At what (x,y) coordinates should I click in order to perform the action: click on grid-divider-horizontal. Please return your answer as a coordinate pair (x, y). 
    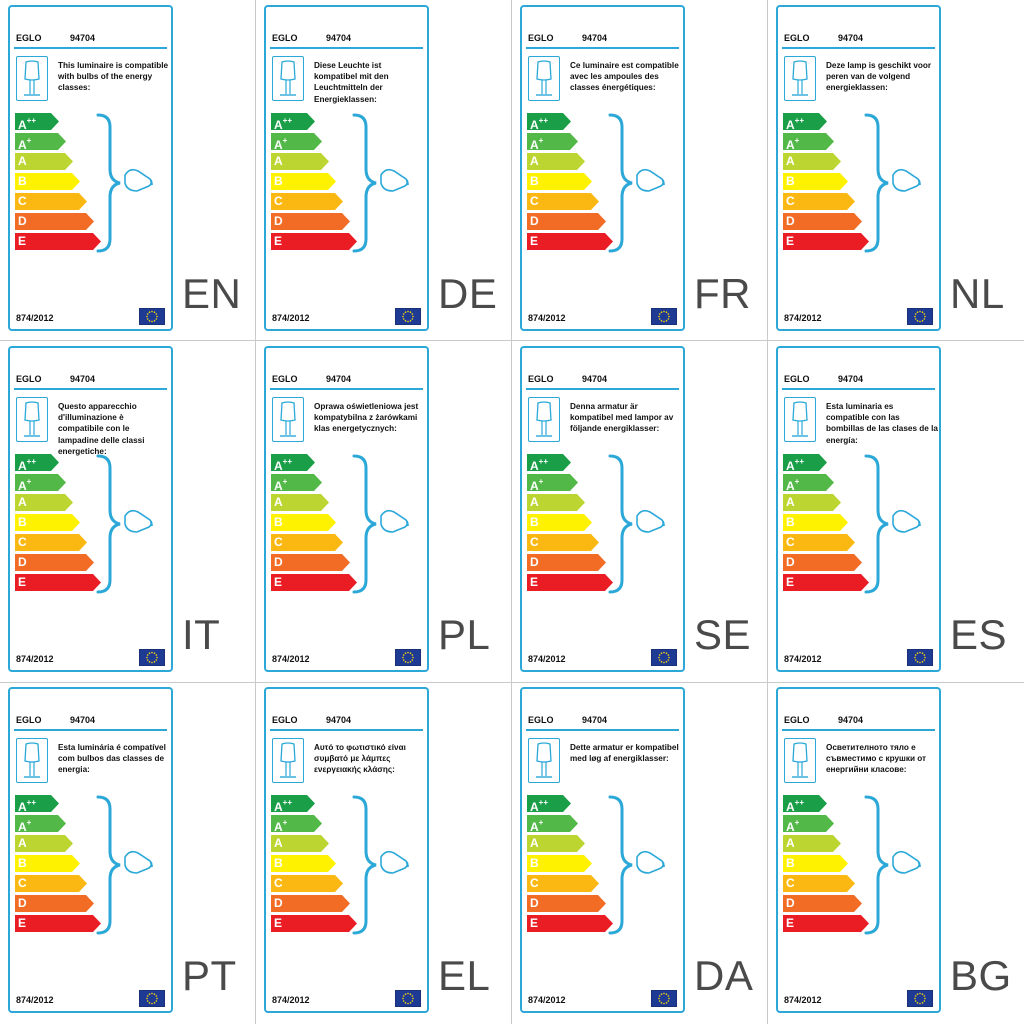
    Looking at the image, I should click on (512, 340).